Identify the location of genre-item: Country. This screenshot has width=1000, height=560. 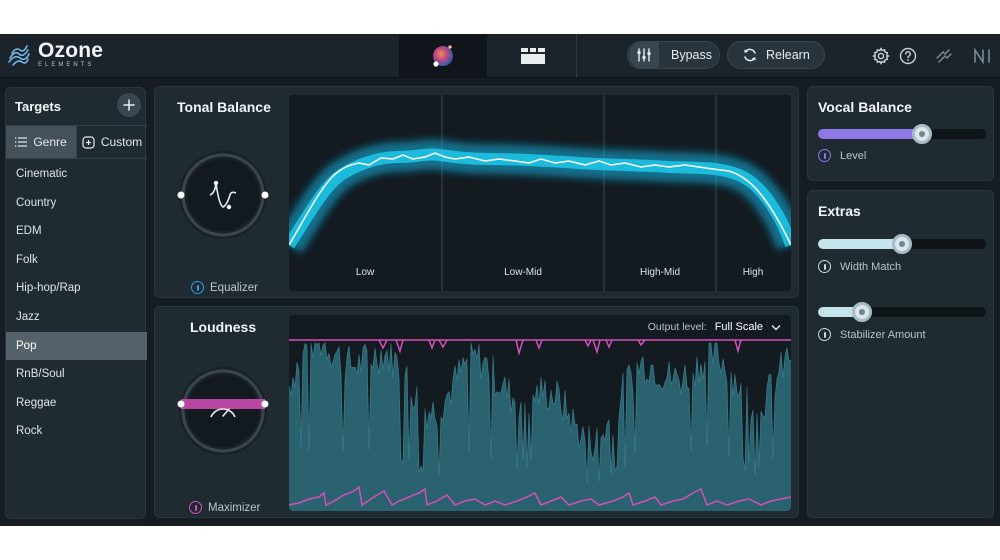
(36, 202).